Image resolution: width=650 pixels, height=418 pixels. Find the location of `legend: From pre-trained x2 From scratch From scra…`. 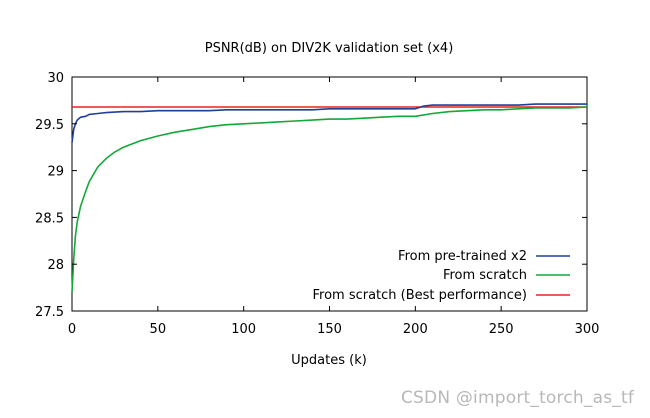

legend: From pre-trained x2 From scratch From scra… is located at coordinates (441, 276).